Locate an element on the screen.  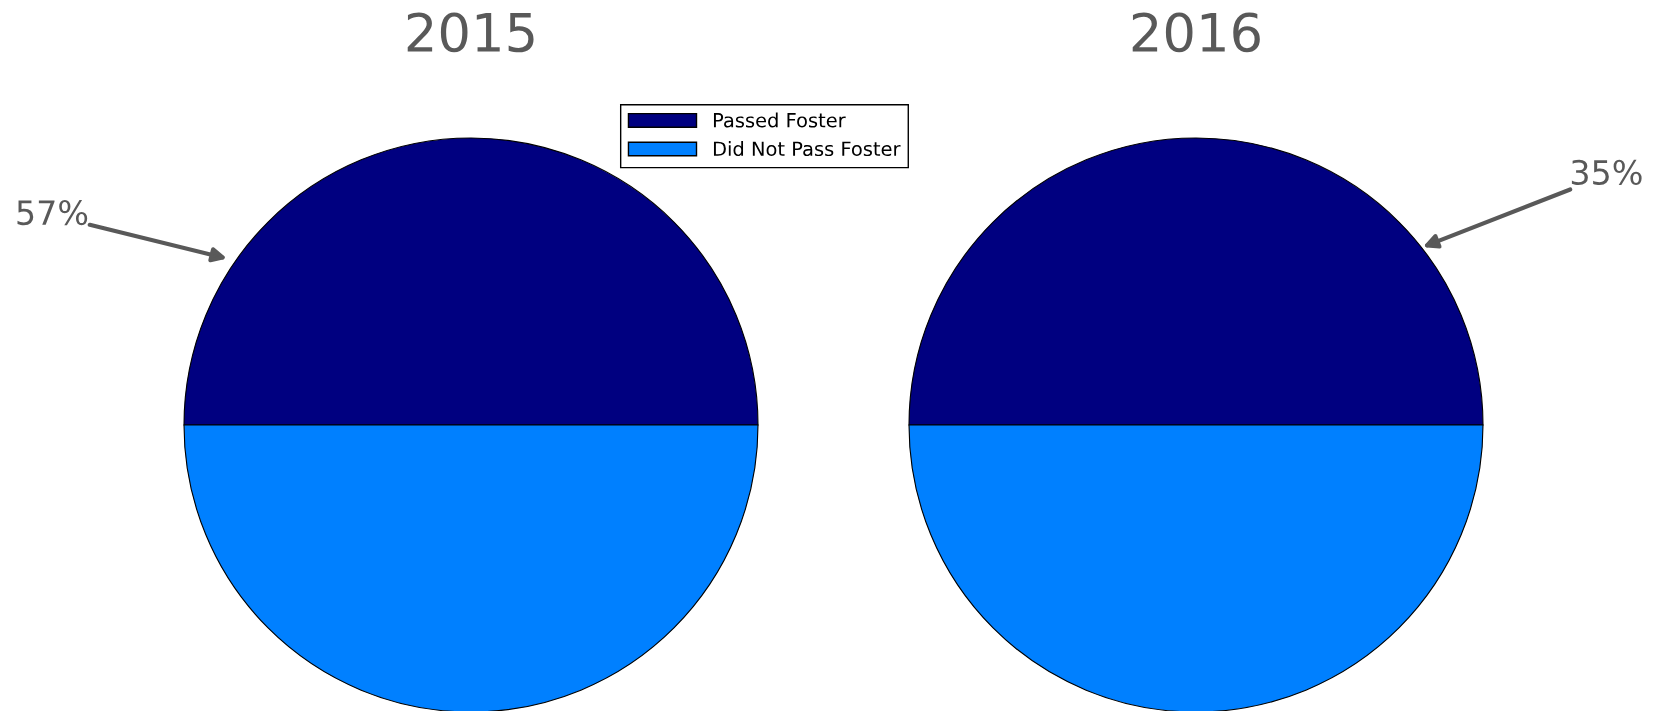
chart-title: 2016 is located at coordinates (1196, 32).